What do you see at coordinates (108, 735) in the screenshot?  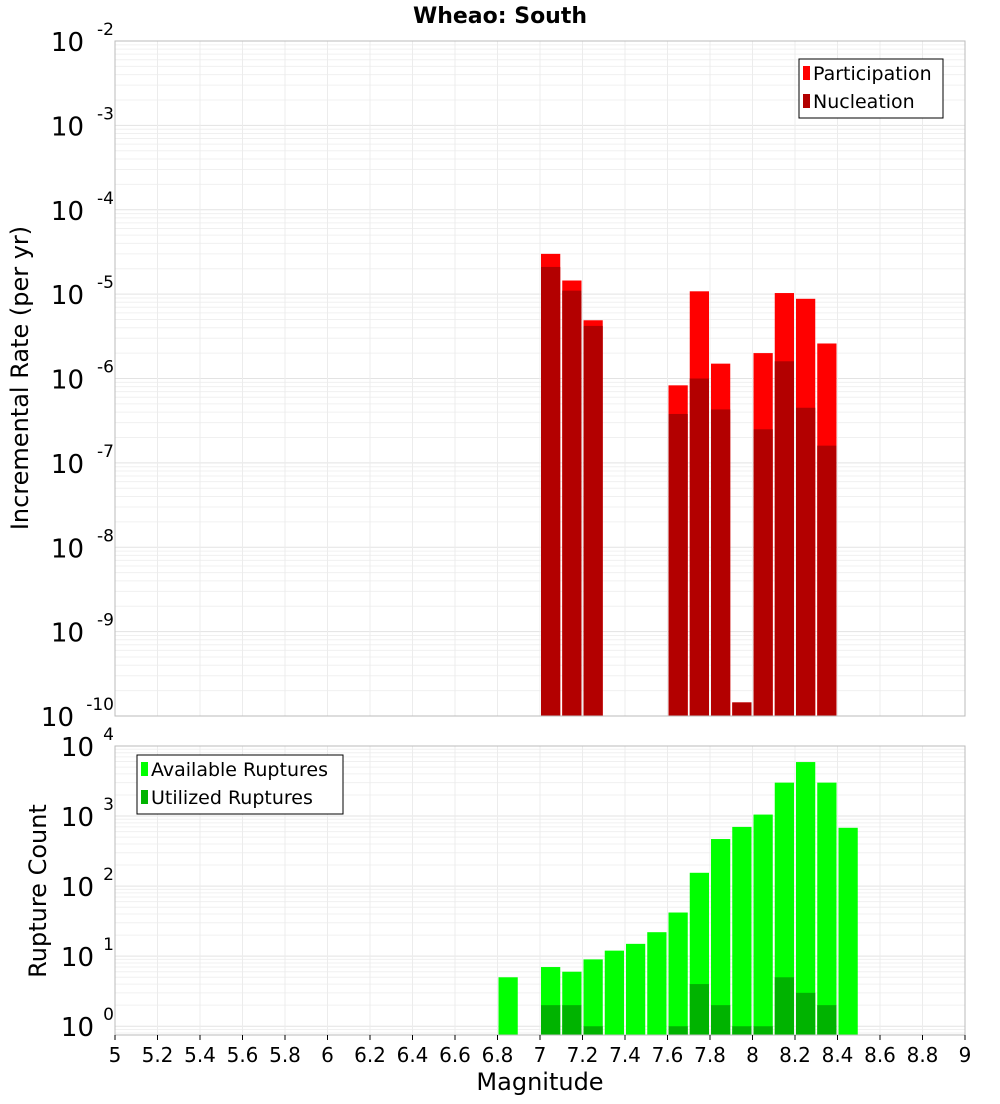 I see `y-tick-exponent: 4` at bounding box center [108, 735].